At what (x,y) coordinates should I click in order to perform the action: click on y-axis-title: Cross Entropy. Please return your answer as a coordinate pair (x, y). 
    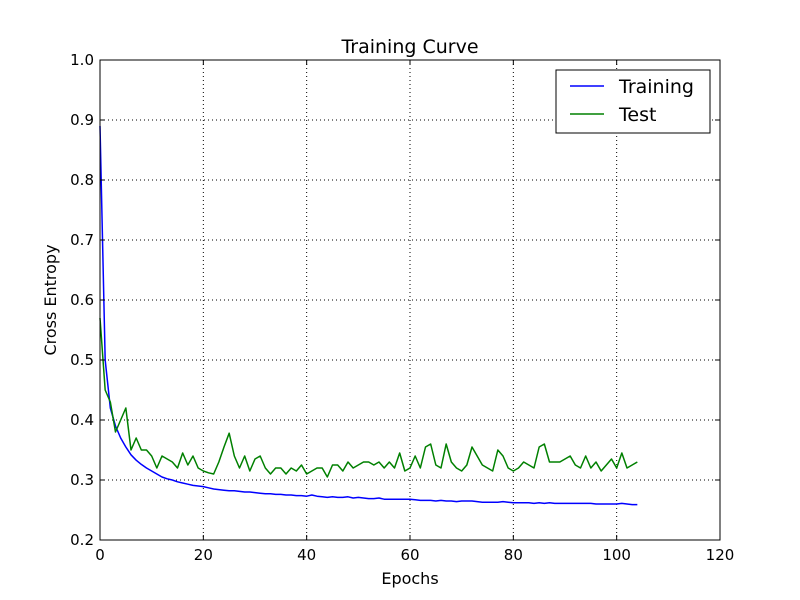
    Looking at the image, I should click on (50, 299).